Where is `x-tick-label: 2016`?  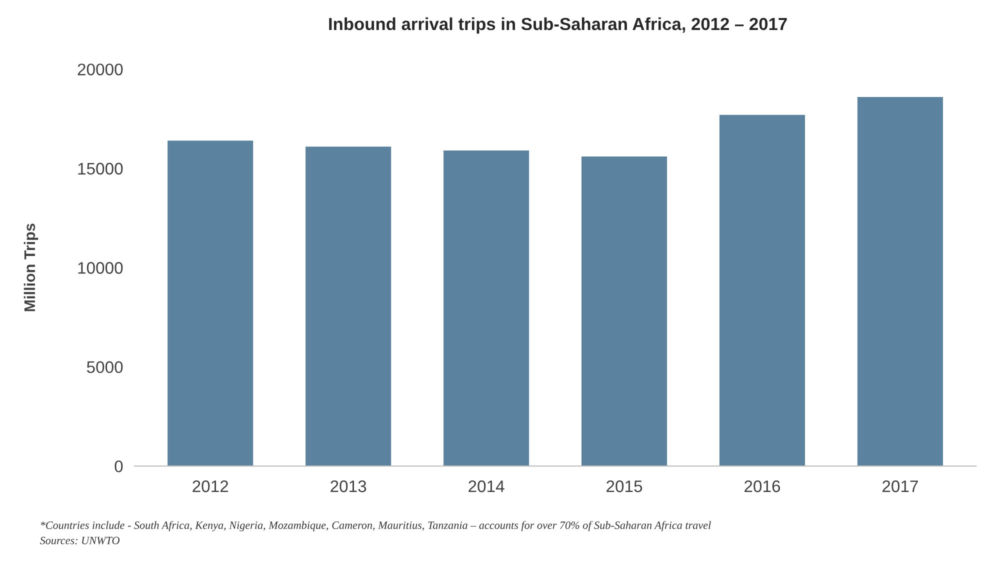
x-tick-label: 2016 is located at coordinates (762, 486).